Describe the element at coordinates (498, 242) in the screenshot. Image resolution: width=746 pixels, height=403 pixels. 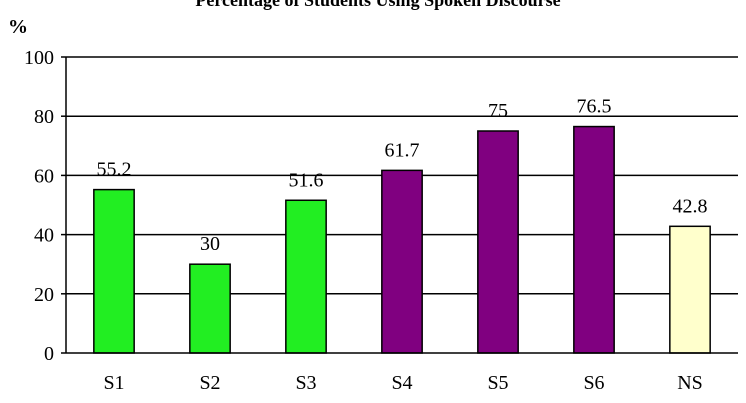
I see `bar-s5` at that location.